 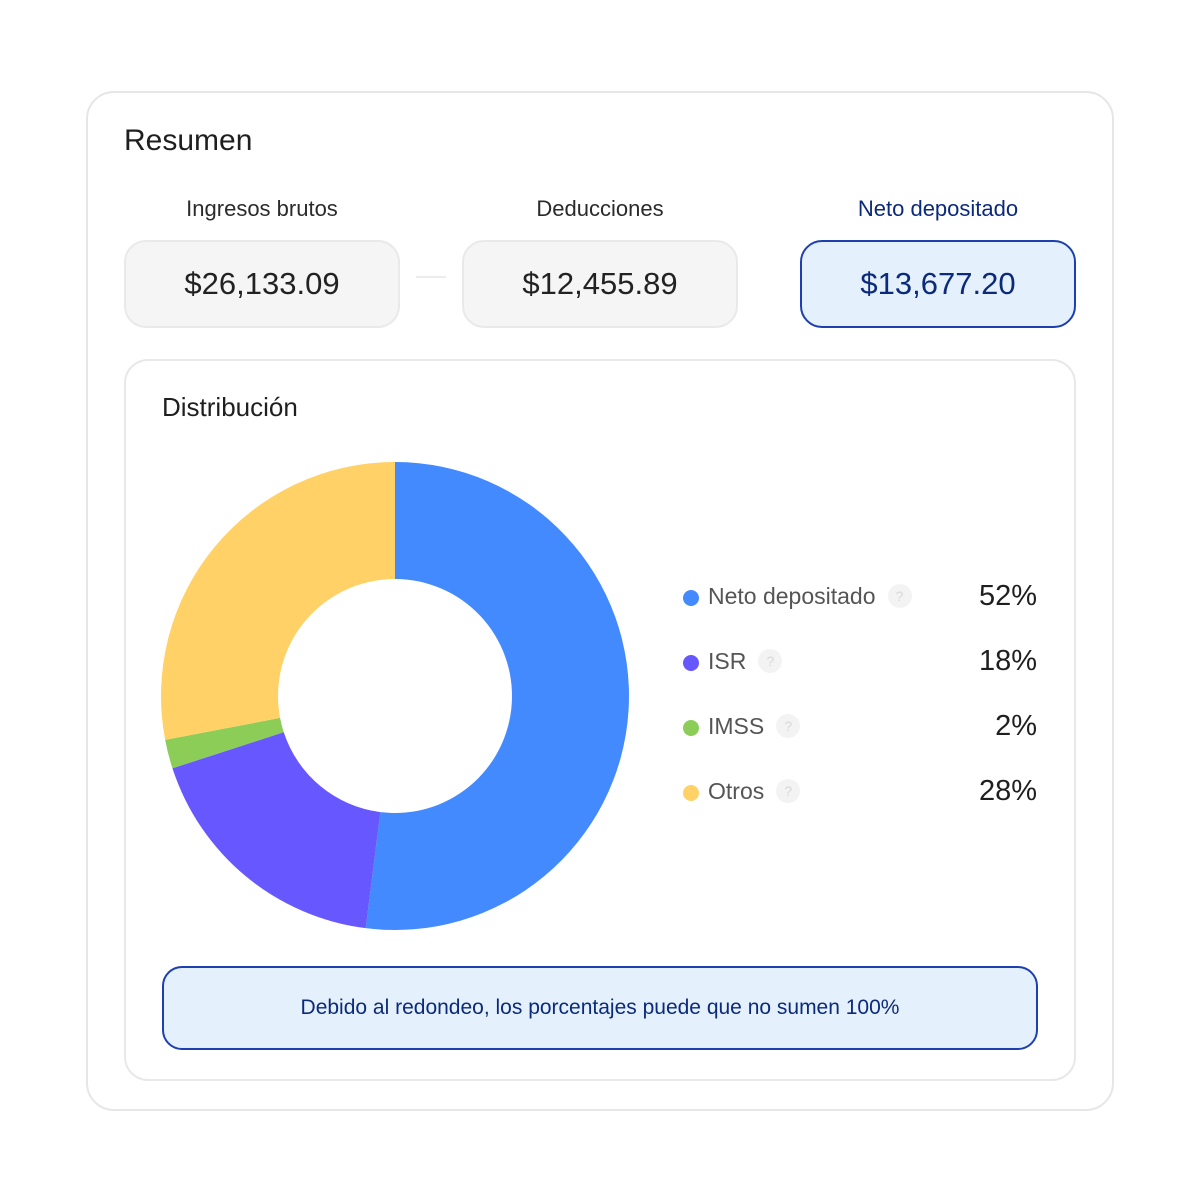 I want to click on net-deposited-label: Neto depositado, so click(x=938, y=208).